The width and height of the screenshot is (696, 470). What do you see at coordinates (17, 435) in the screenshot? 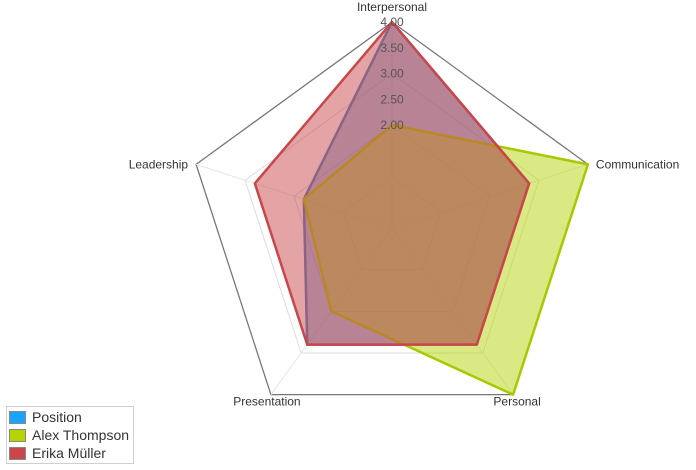
I see `legend-swatch-alex-thompson` at bounding box center [17, 435].